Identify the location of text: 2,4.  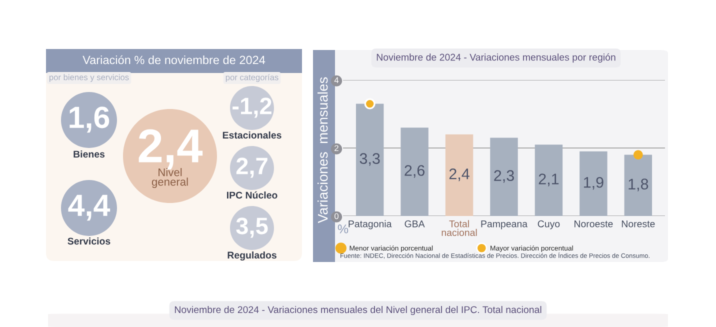
(170, 149).